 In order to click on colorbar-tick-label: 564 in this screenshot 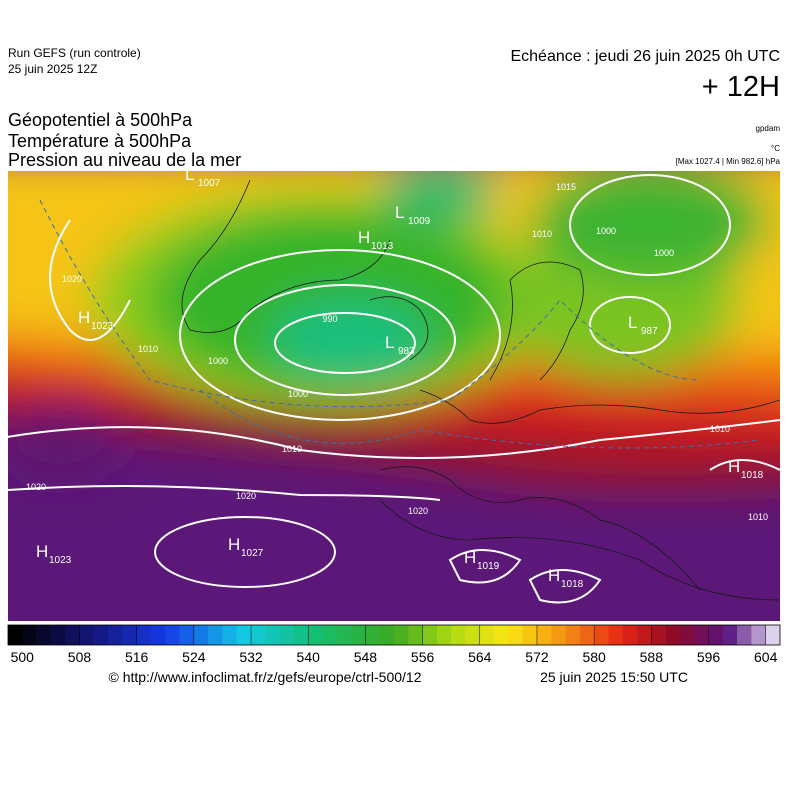, I will do `click(480, 657)`.